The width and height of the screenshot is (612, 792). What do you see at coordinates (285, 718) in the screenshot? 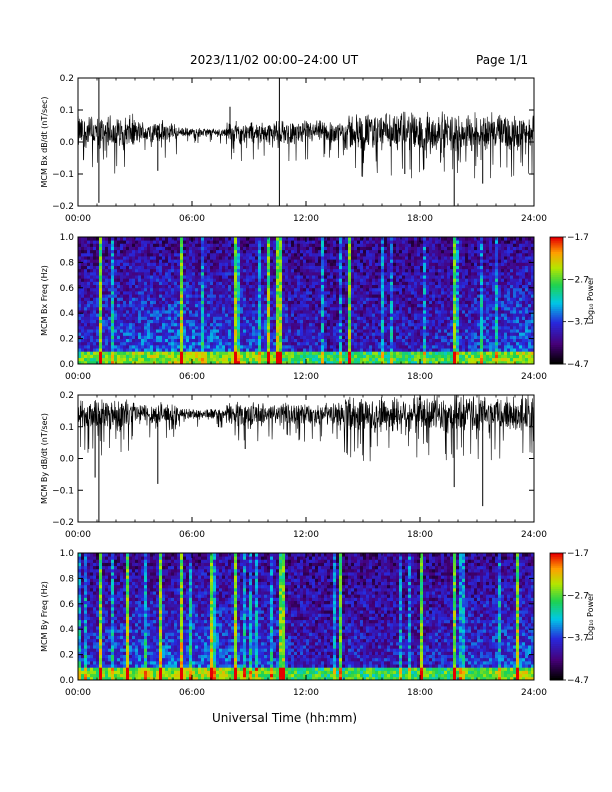
I see `x-axis-title: Universal Time (hh:mm)` at bounding box center [285, 718].